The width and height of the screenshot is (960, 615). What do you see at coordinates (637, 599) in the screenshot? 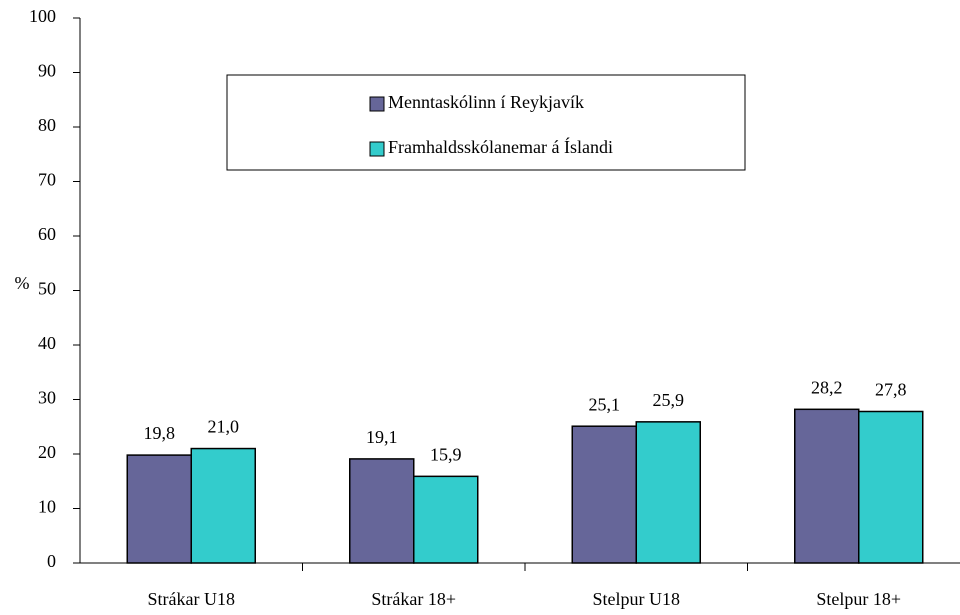
I see `x-tick-label: Stelpur U18` at bounding box center [637, 599].